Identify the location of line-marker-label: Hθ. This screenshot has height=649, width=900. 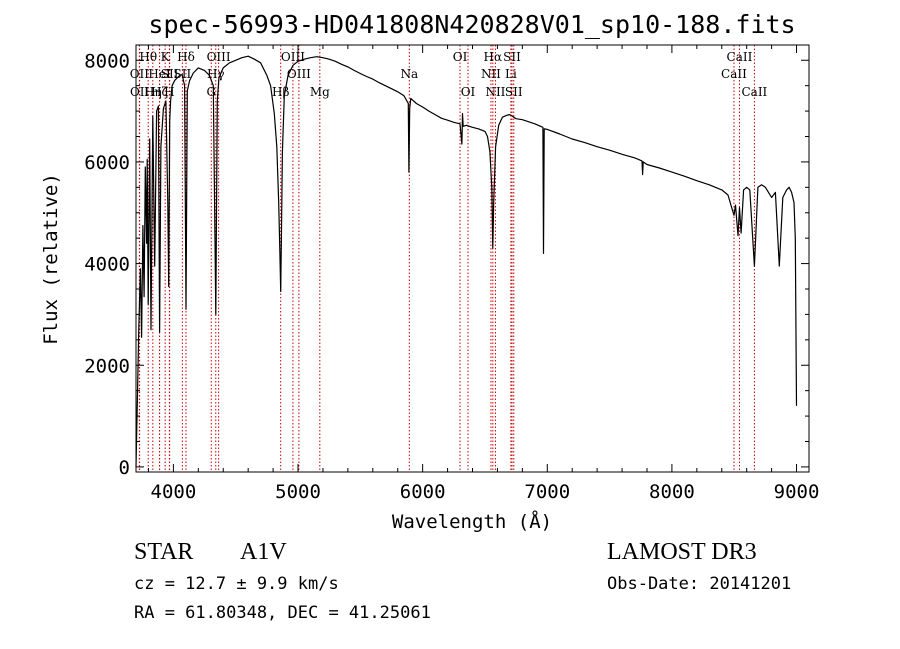
(148, 57).